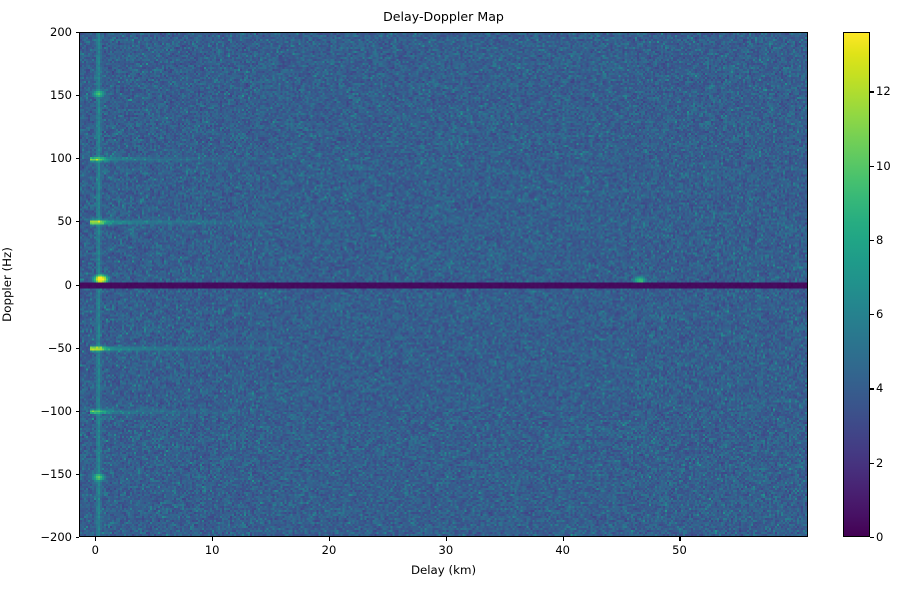  I want to click on colorbar-tick-label: 10, so click(883, 165).